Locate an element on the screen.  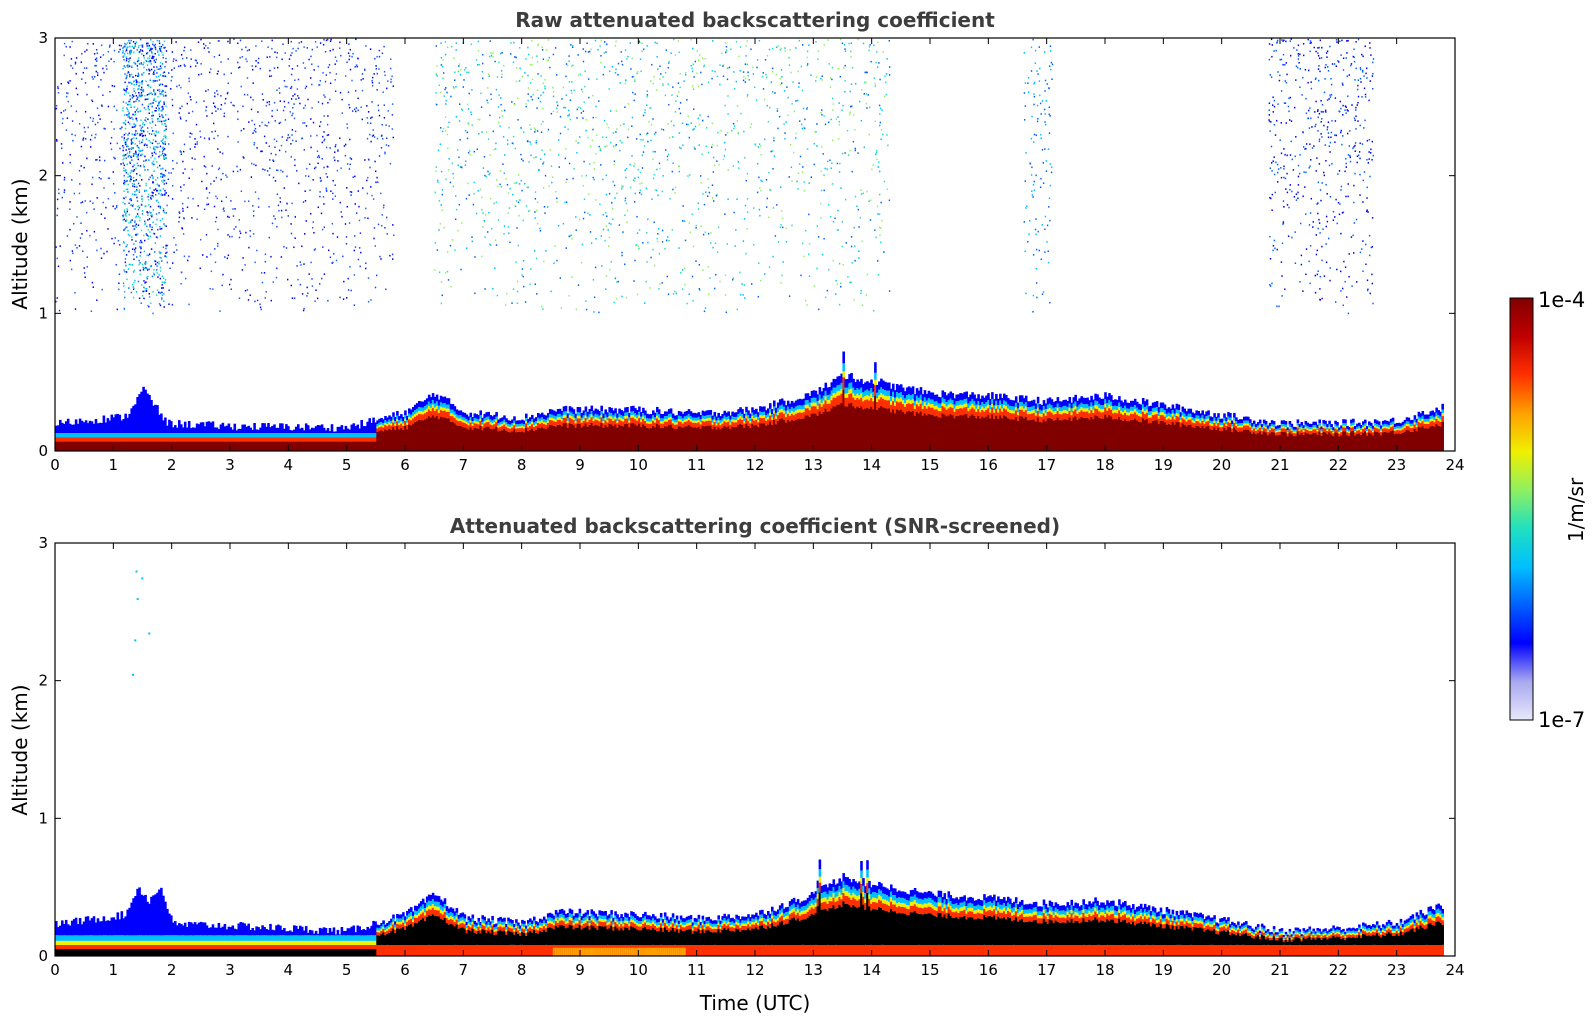
colorbar-gradient is located at coordinates (1521, 509).